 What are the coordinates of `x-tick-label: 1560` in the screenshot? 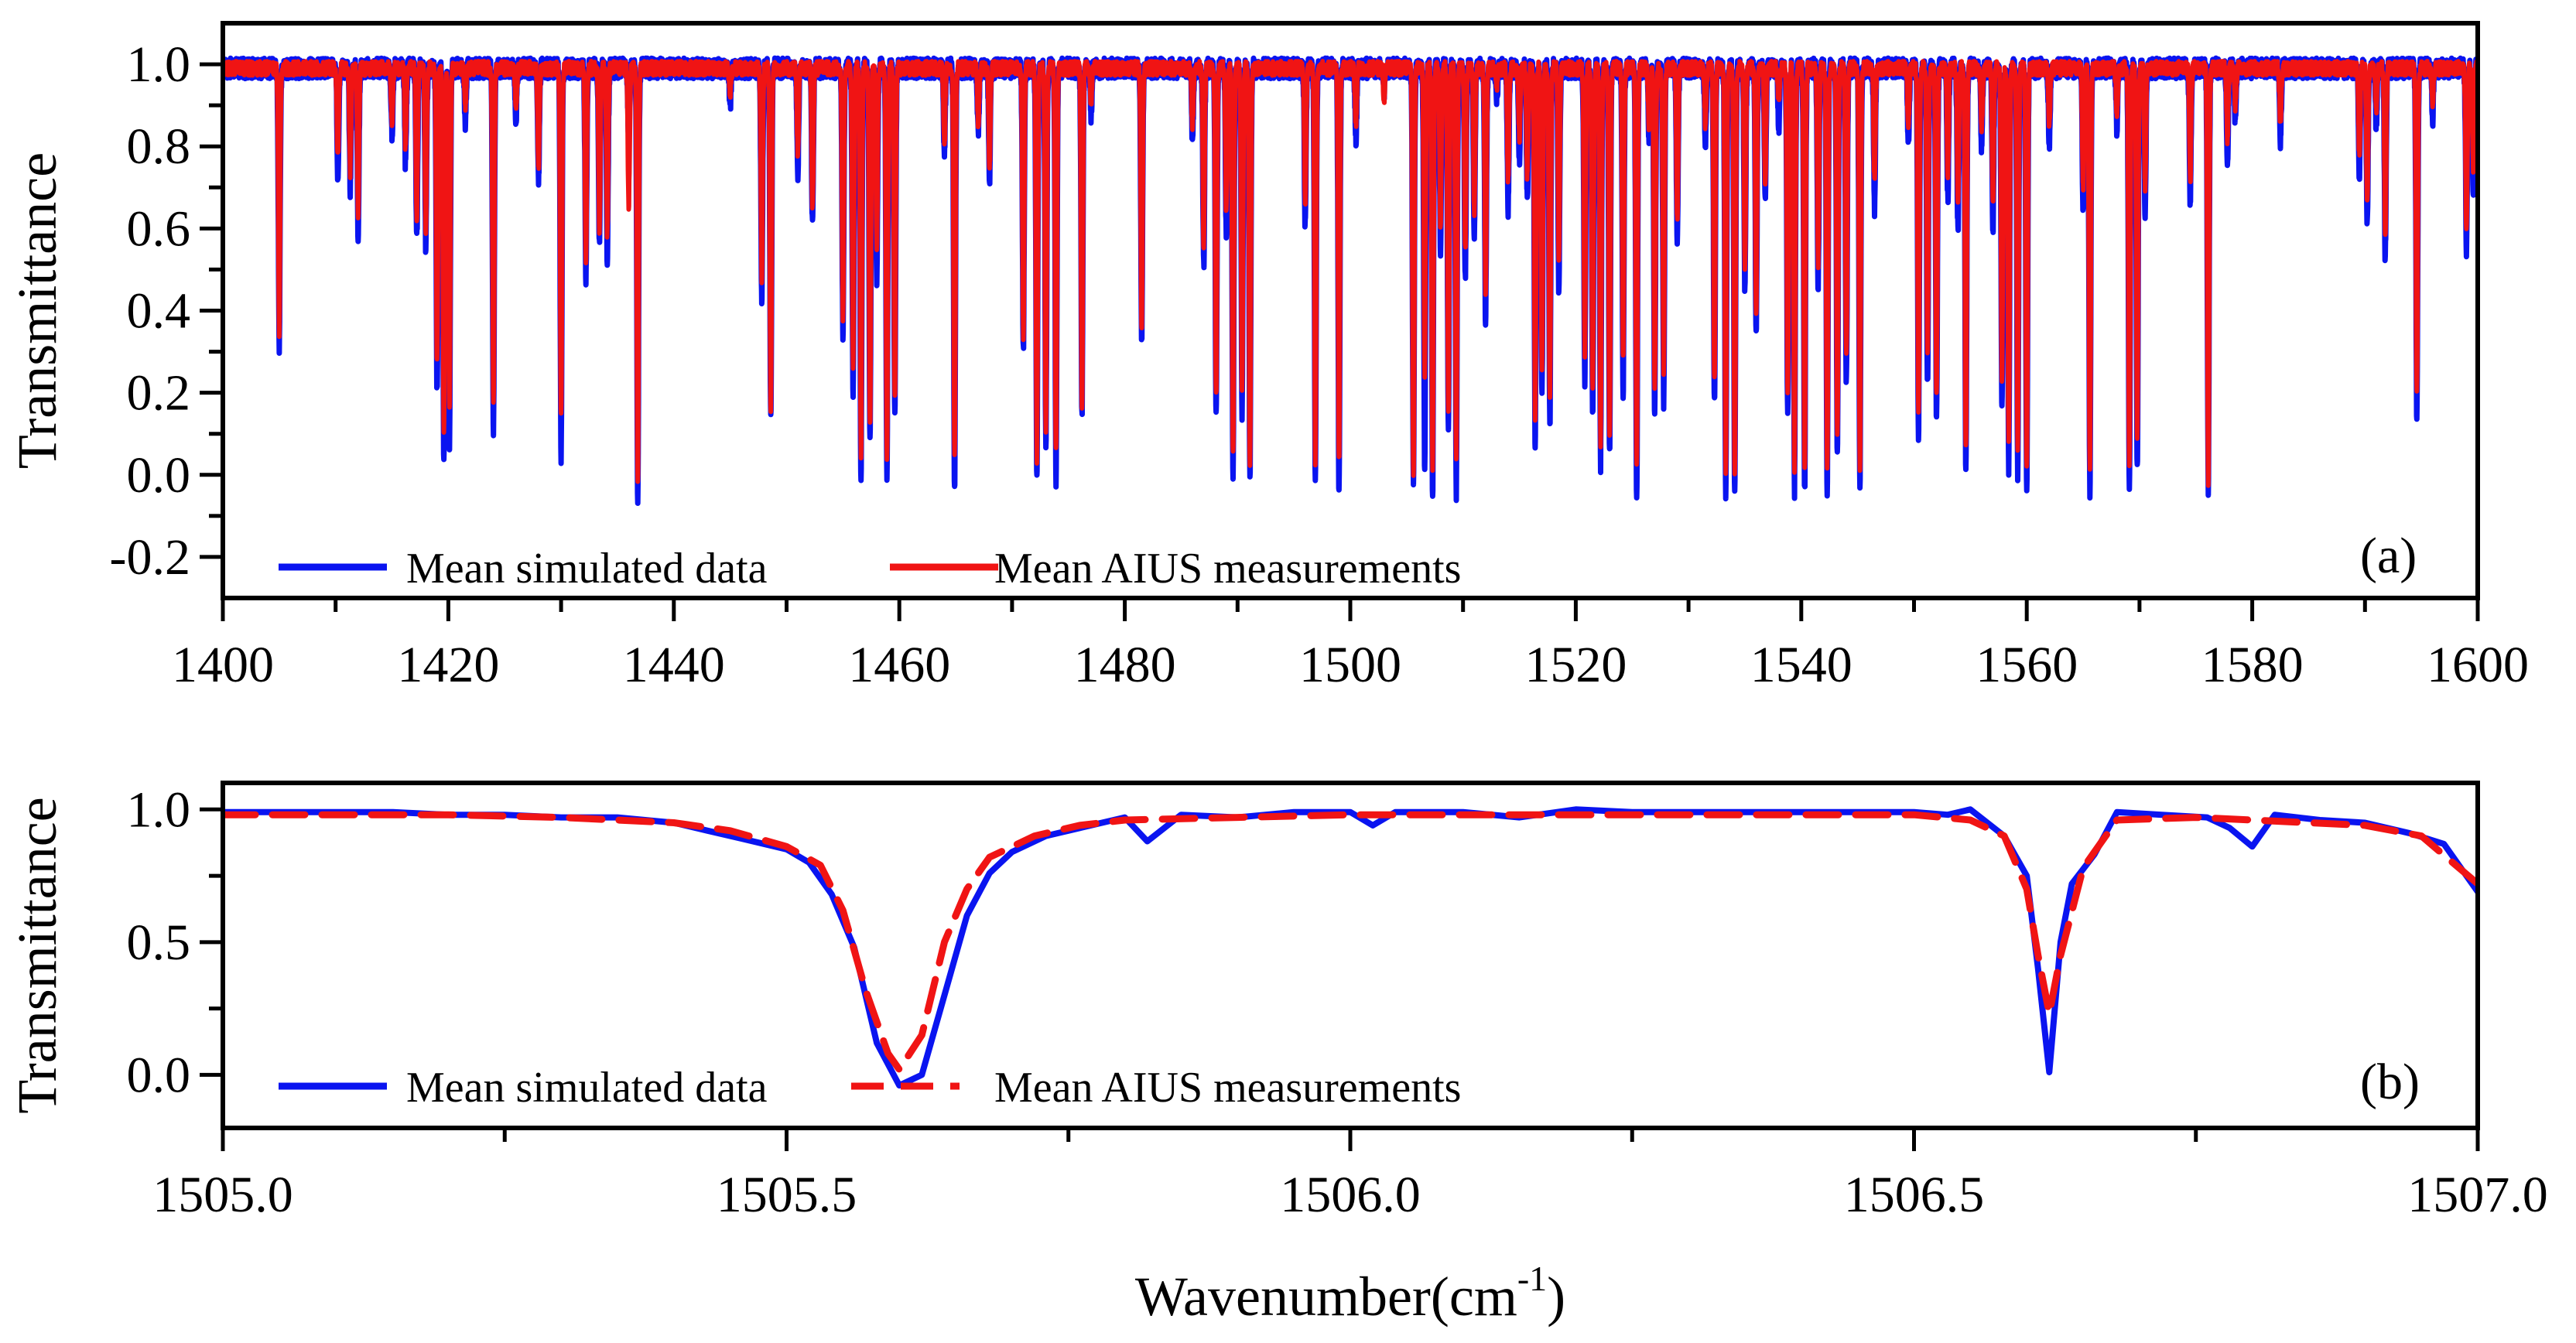 It's located at (2027, 665).